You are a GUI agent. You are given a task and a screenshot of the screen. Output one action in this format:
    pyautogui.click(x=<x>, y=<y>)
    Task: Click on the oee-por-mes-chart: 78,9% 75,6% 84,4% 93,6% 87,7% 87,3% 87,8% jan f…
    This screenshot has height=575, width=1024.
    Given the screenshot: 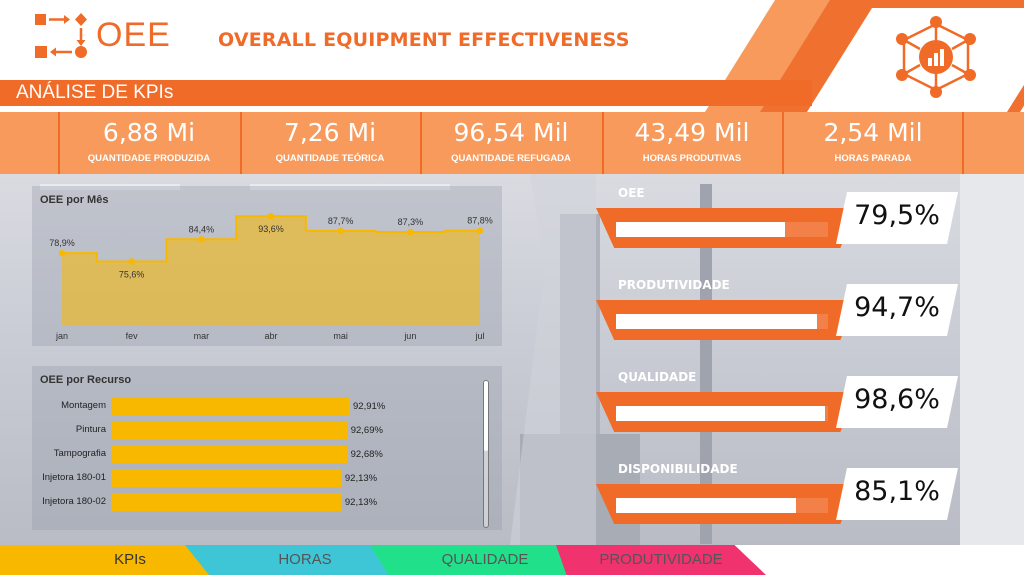 What is the action you would take?
    pyautogui.click(x=267, y=266)
    